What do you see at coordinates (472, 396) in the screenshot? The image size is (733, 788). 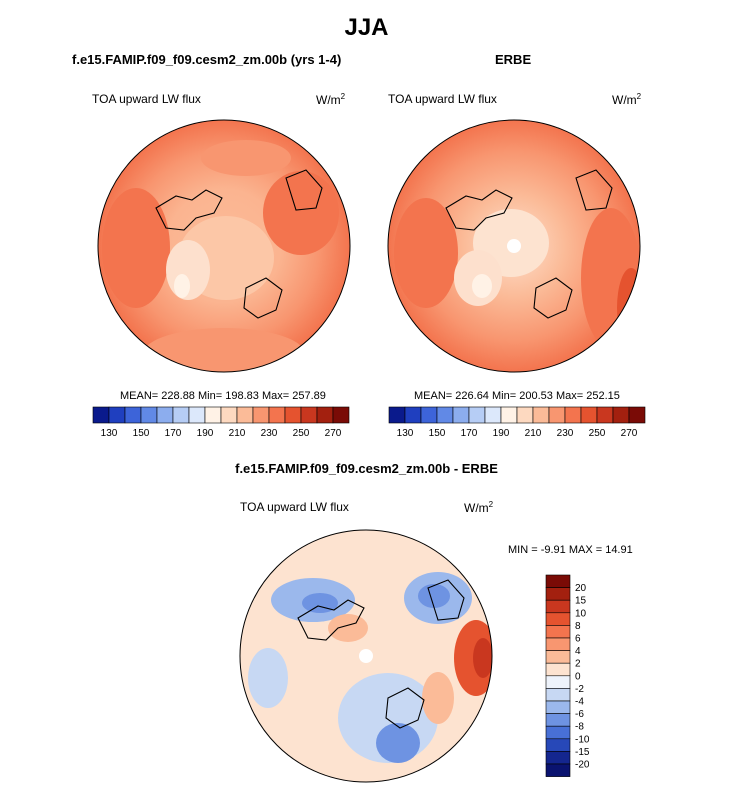 I see `panel2-mean-value: 226.64` at bounding box center [472, 396].